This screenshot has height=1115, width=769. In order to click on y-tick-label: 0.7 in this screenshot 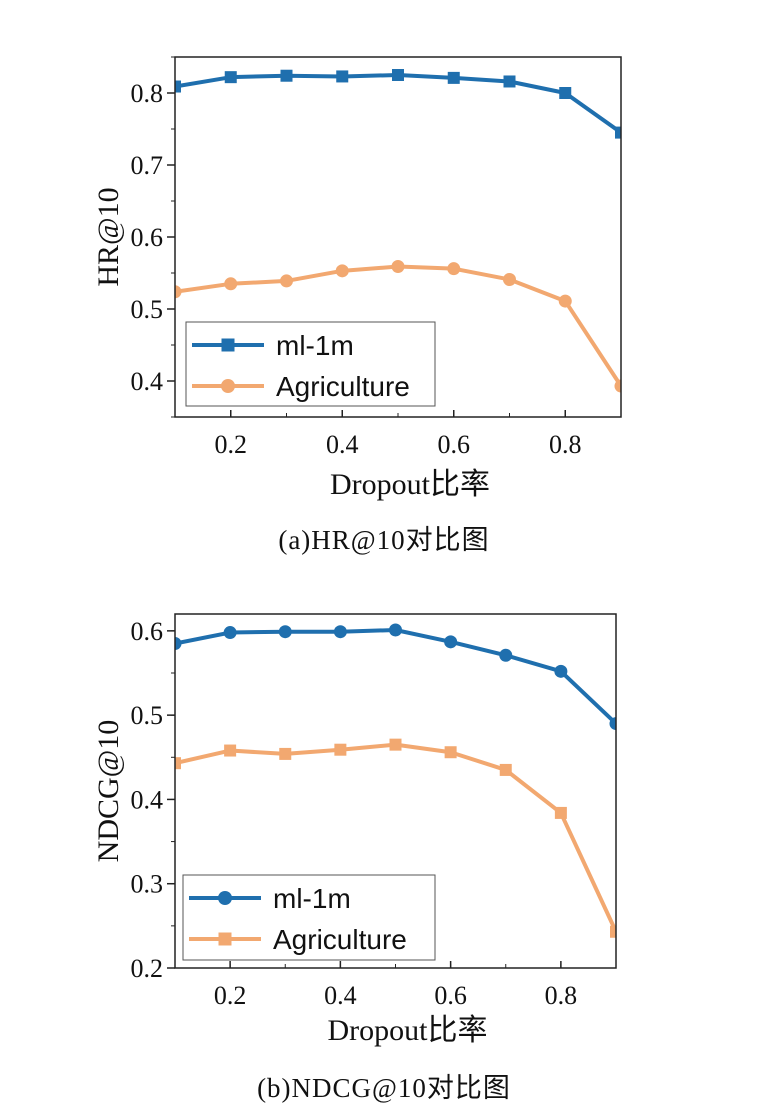, I will do `click(147, 165)`.